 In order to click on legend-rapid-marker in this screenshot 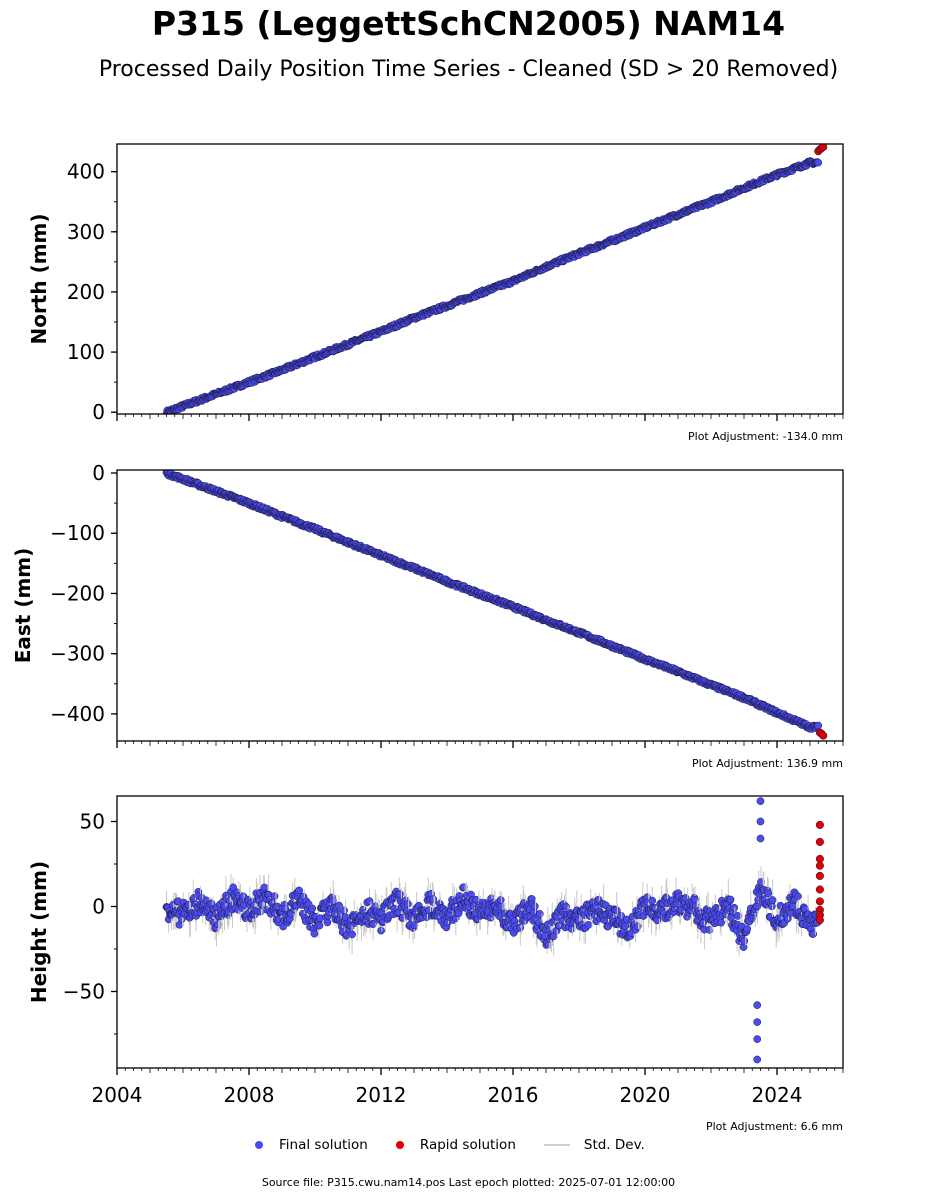, I will do `click(399, 1145)`.